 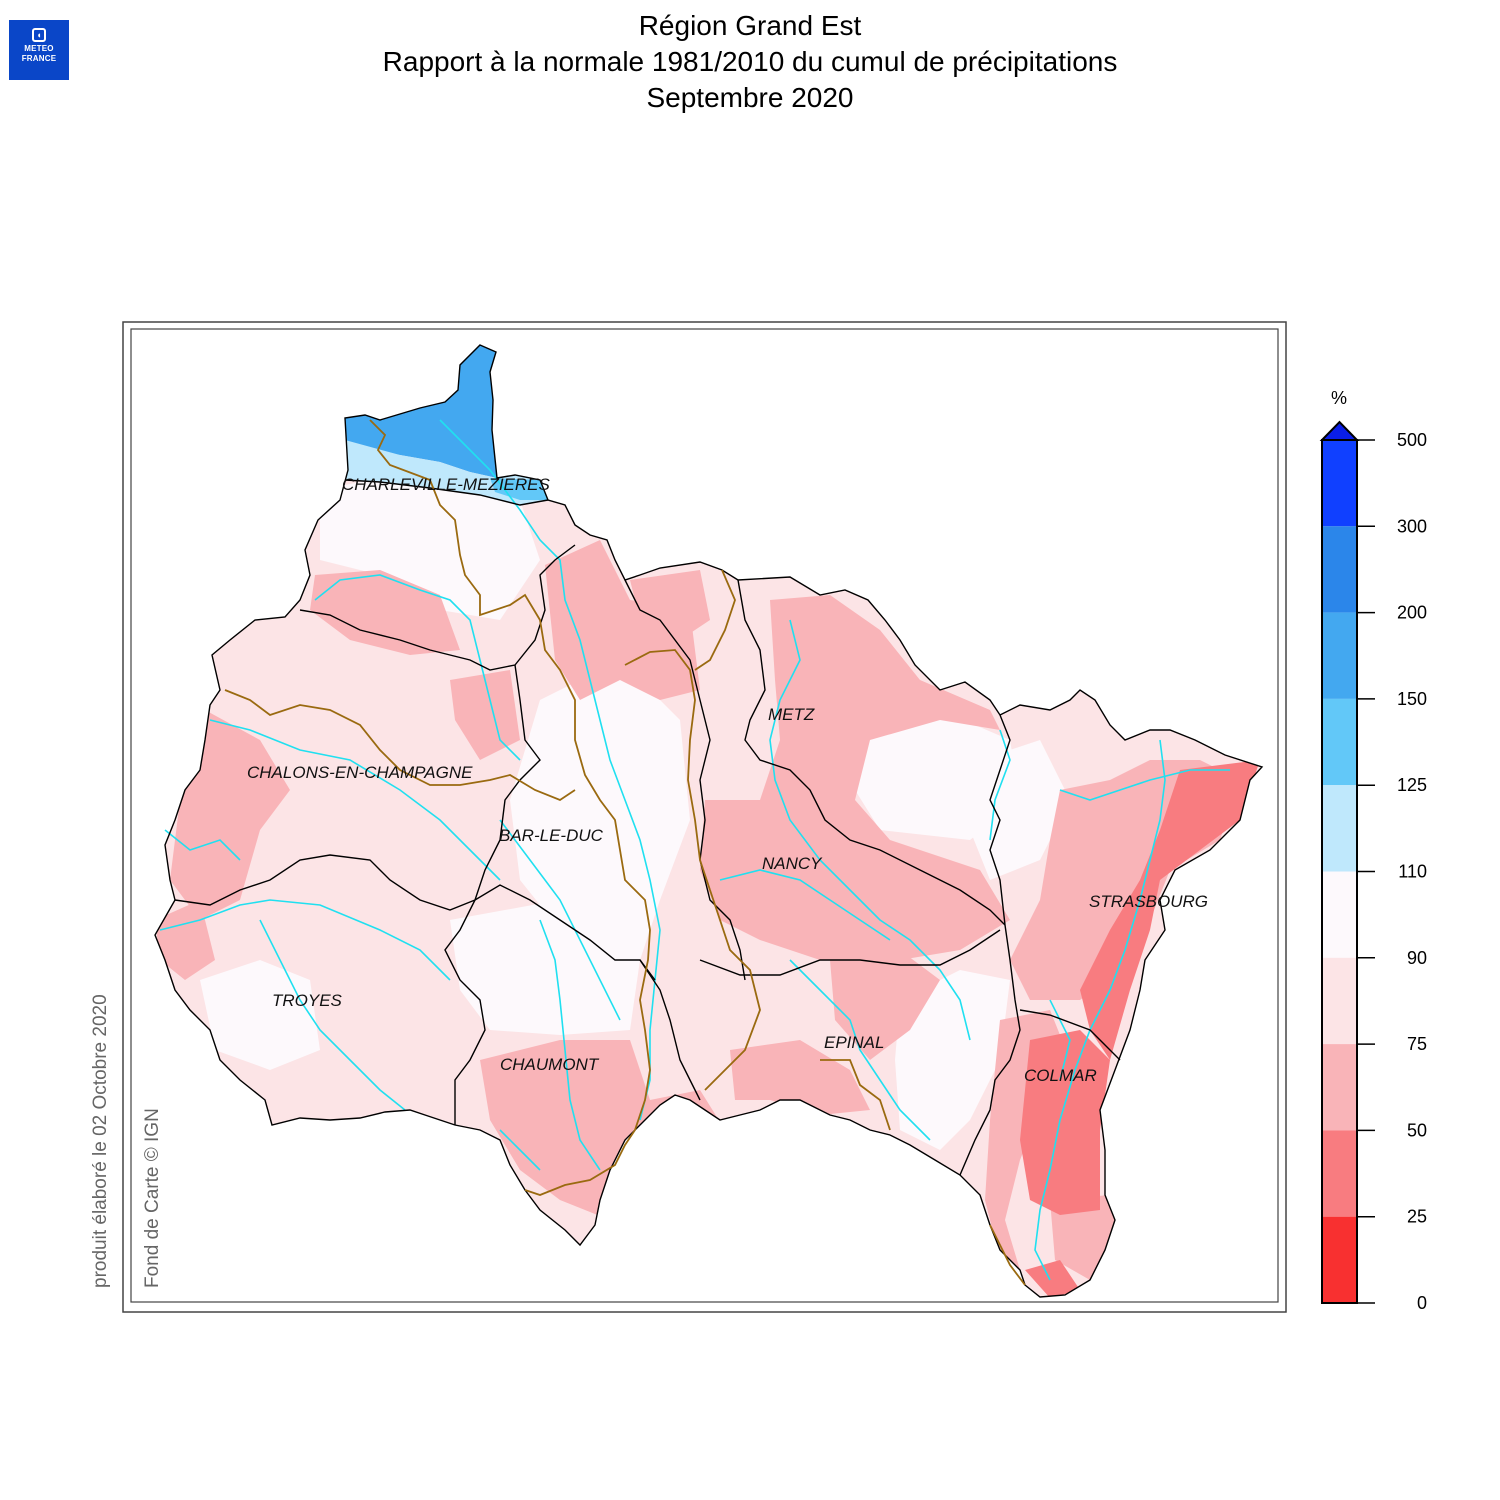 I want to click on legend-tick-label: 50, so click(x=1417, y=1130).